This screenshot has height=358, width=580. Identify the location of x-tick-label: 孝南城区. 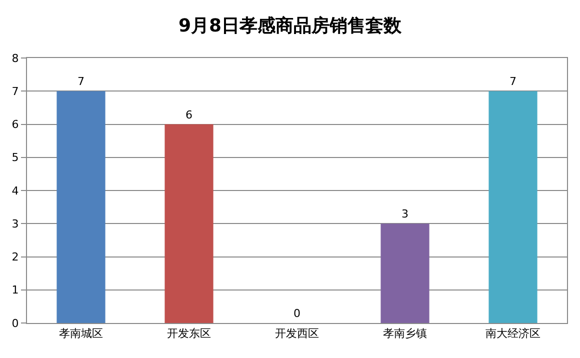
(81, 333).